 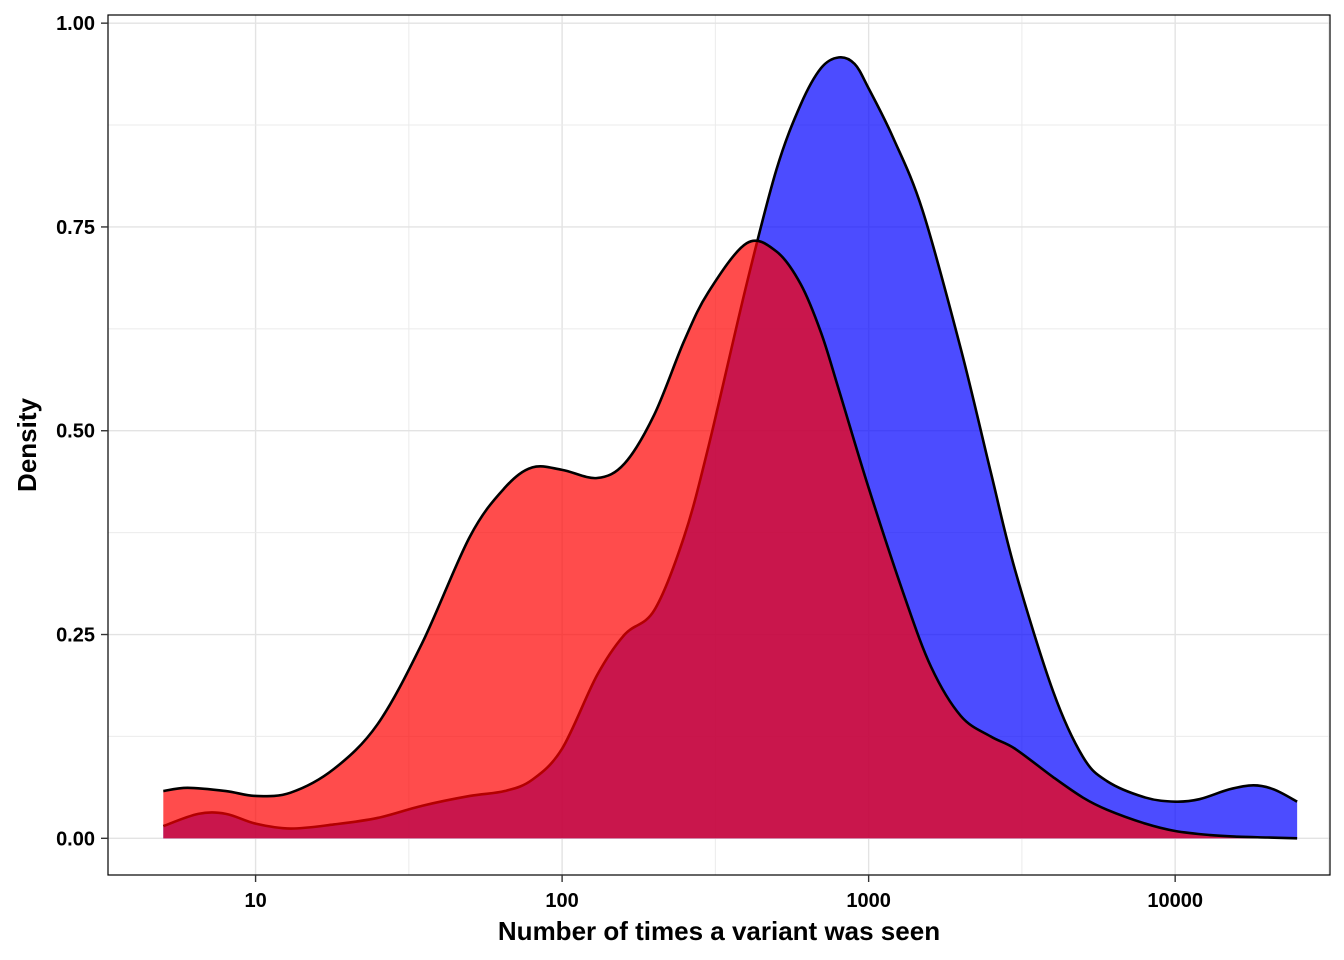 I want to click on y-tick-label: 1.00, so click(x=75, y=24).